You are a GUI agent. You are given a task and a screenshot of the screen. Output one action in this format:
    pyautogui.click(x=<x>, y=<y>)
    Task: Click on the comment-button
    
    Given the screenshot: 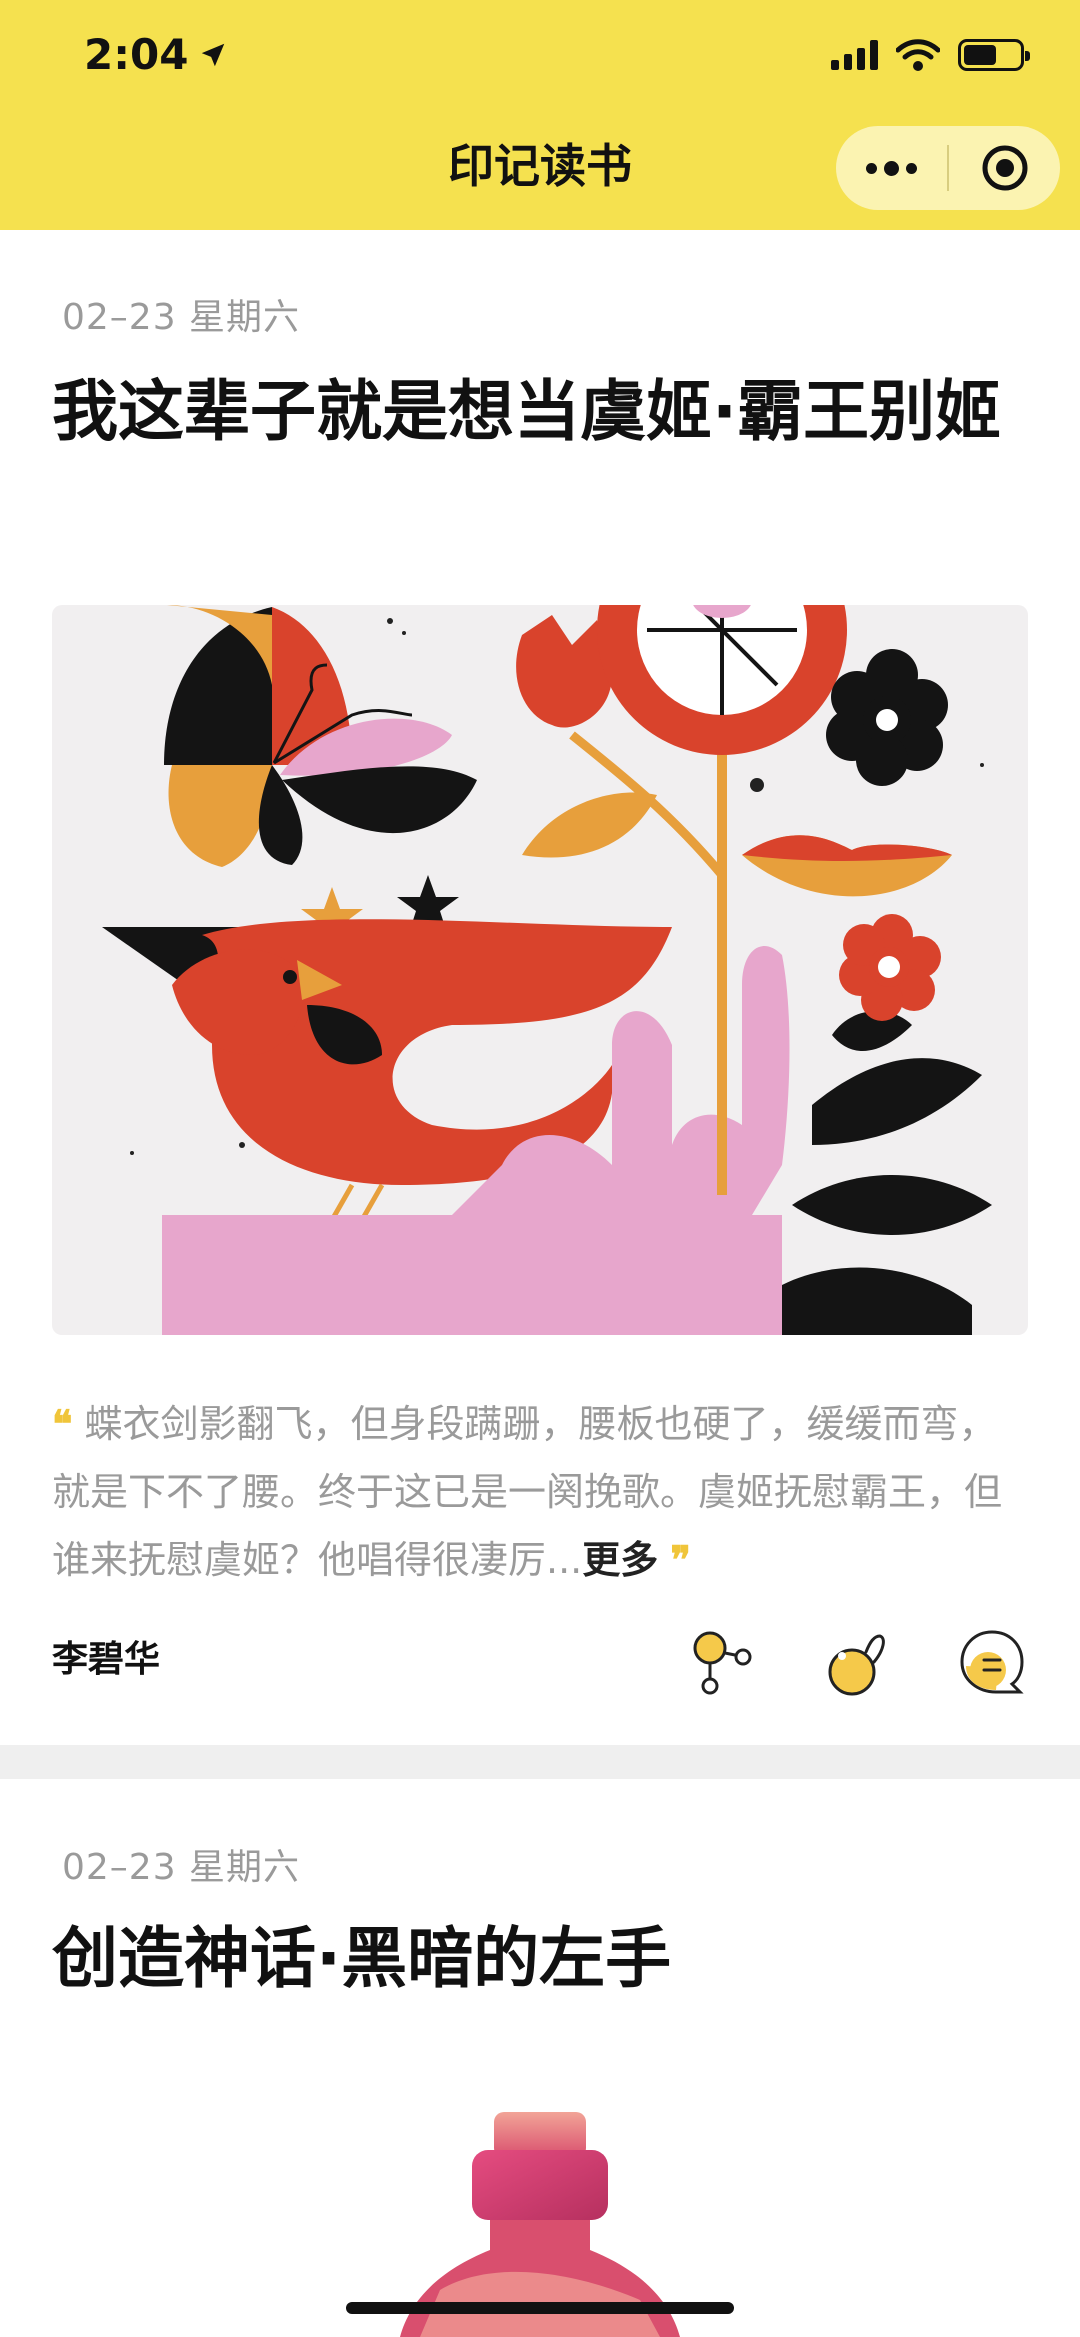 What is the action you would take?
    pyautogui.click(x=992, y=1662)
    